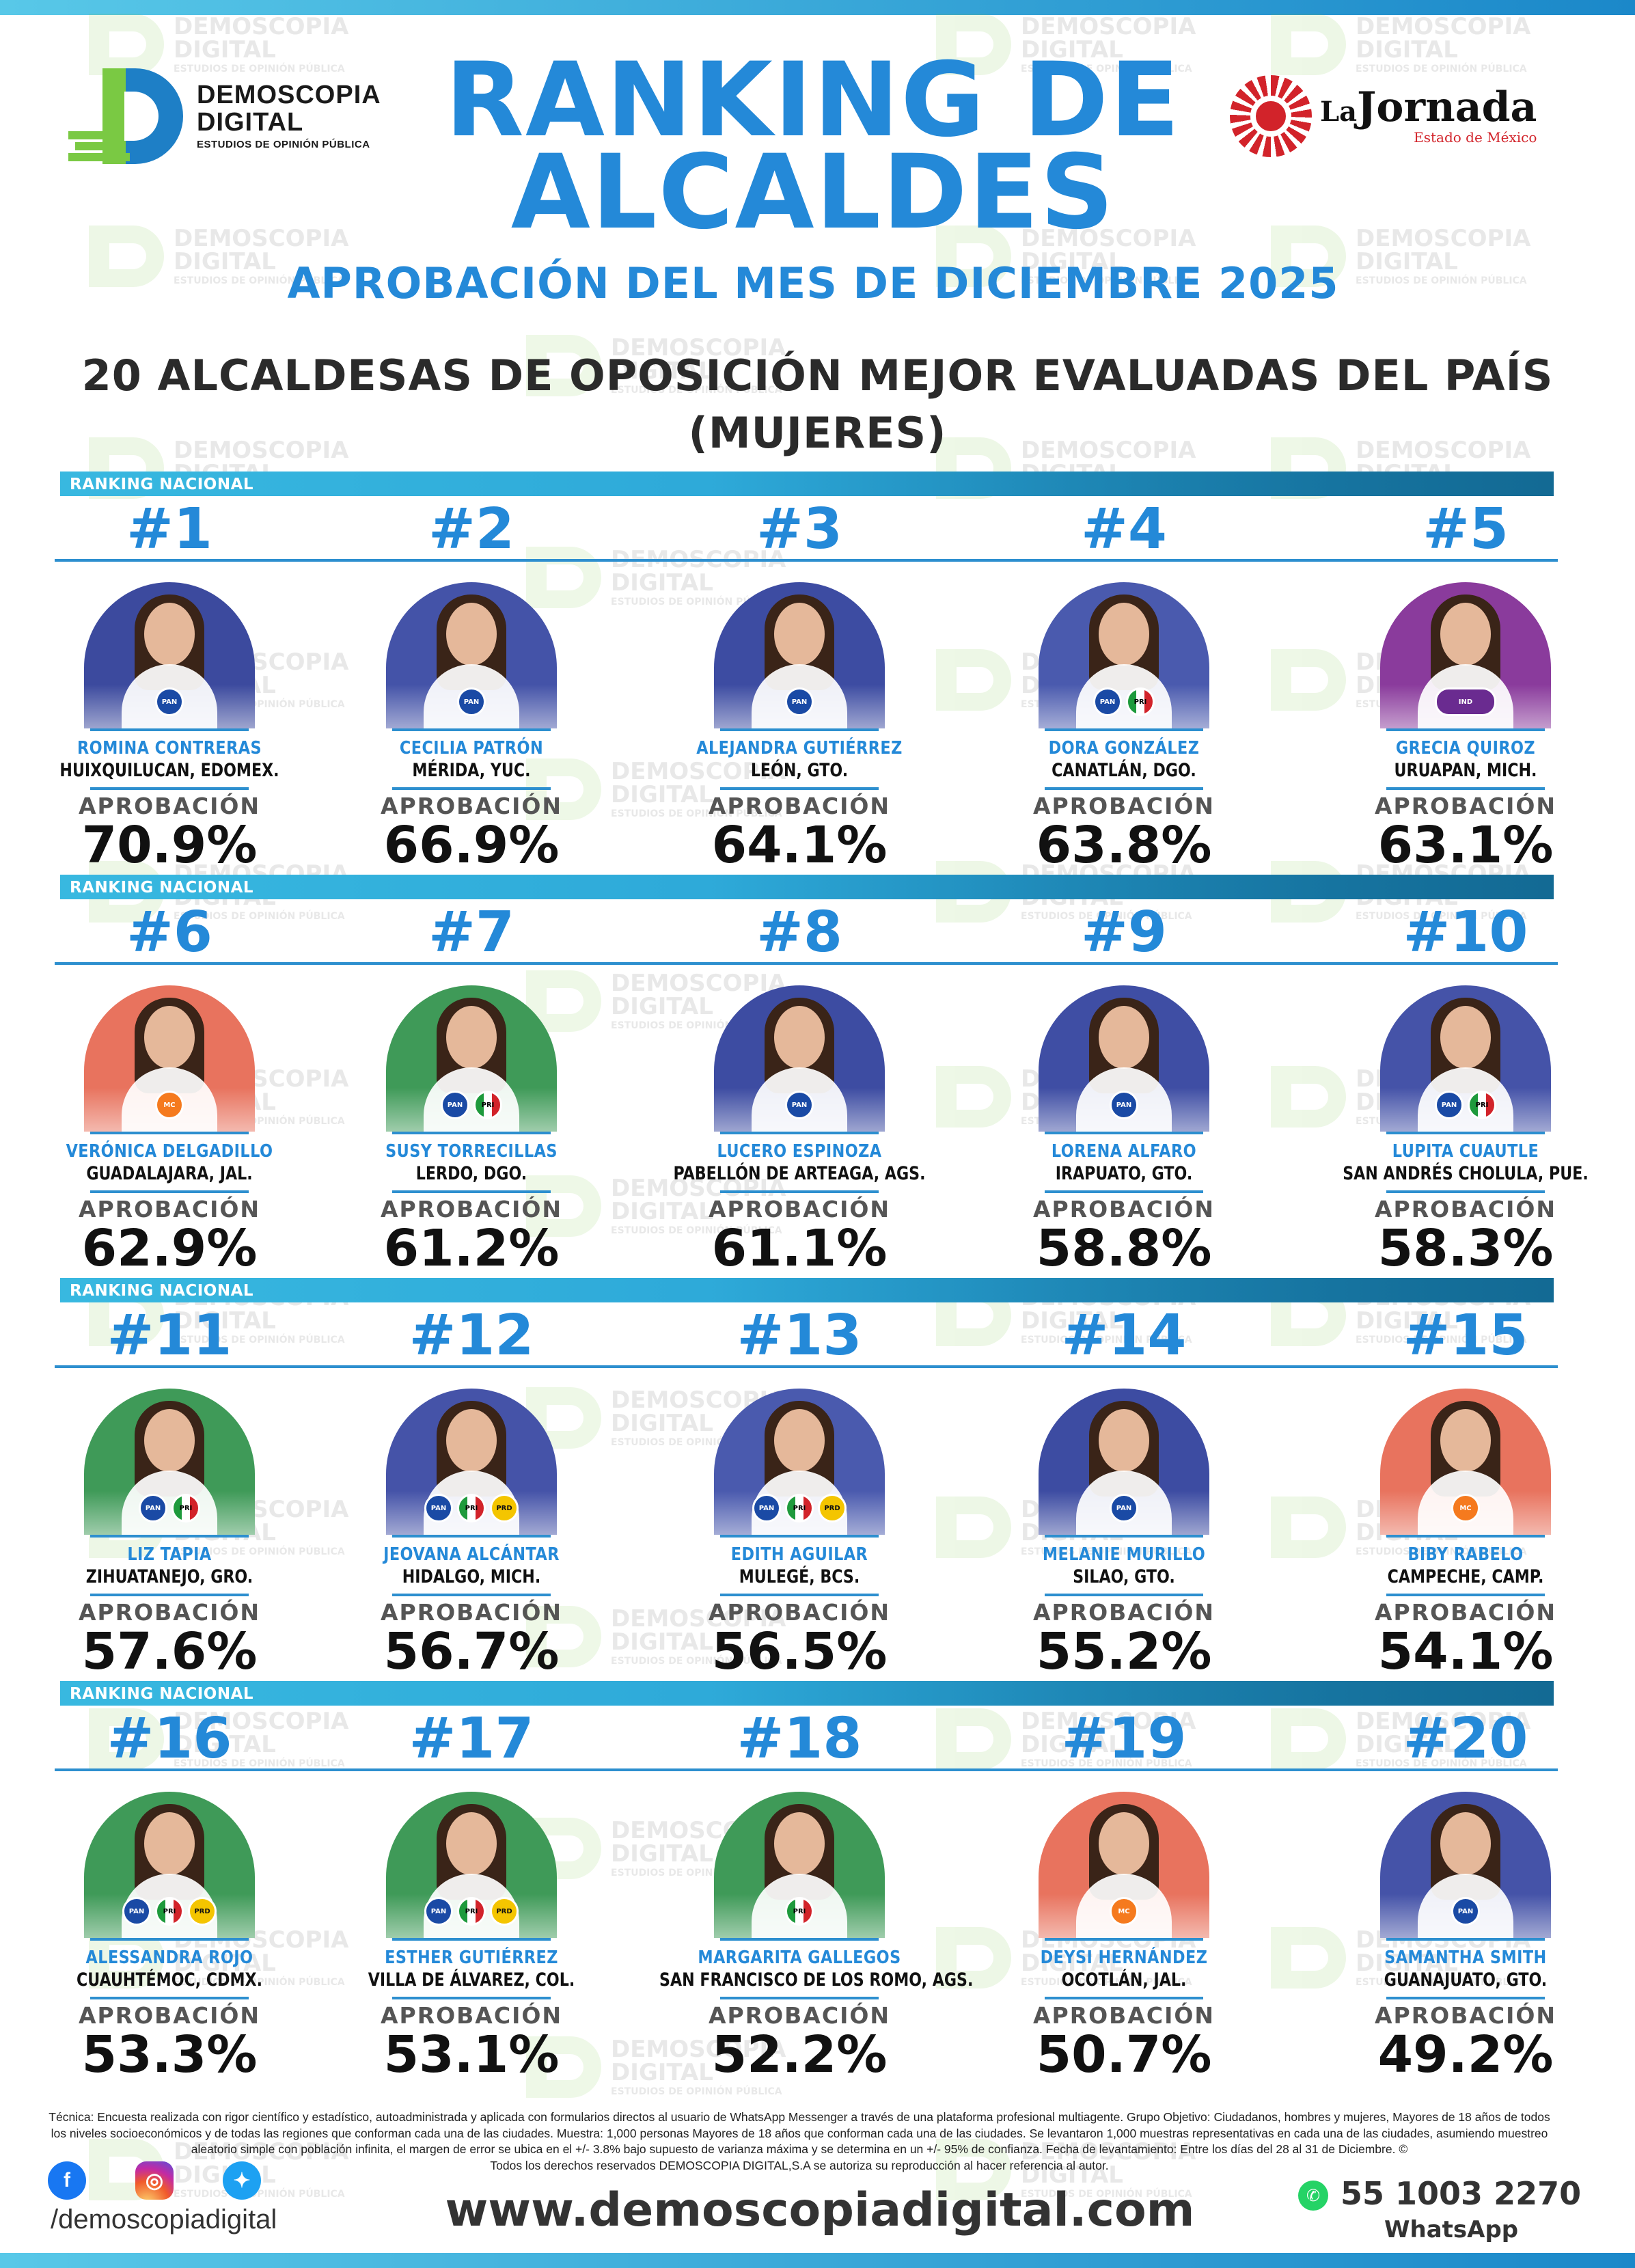 This screenshot has height=2268, width=1635. What do you see at coordinates (169, 1554) in the screenshot?
I see `mayor-name: LIZ TAPIA` at bounding box center [169, 1554].